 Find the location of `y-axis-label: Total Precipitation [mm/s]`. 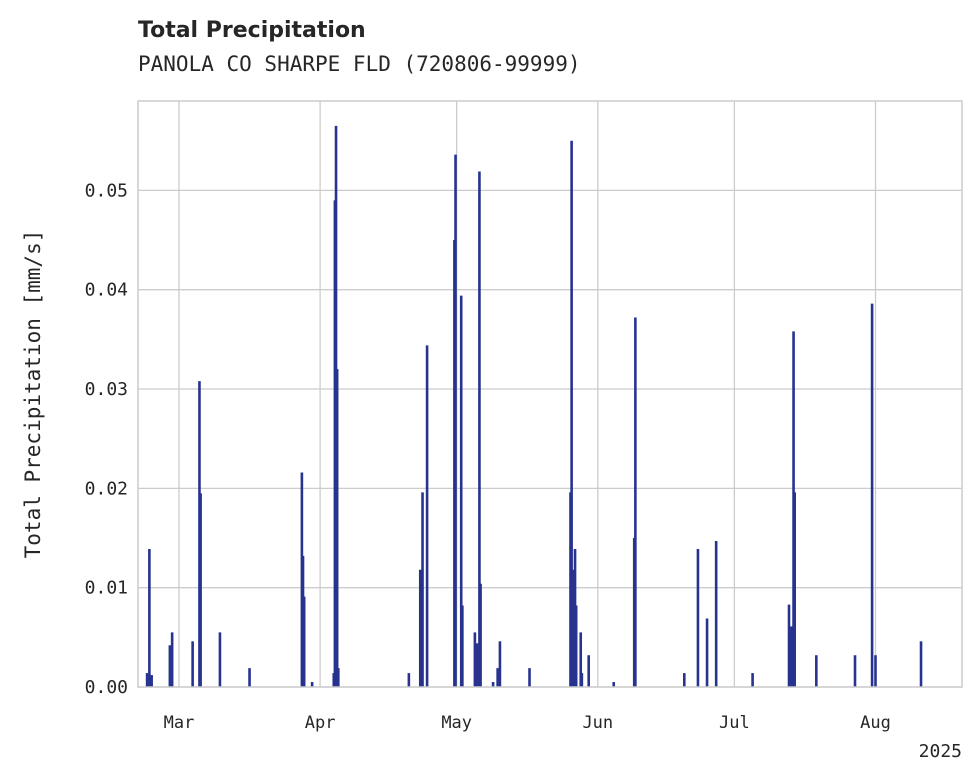

y-axis-label: Total Precipitation [mm/s] is located at coordinates (33, 394).